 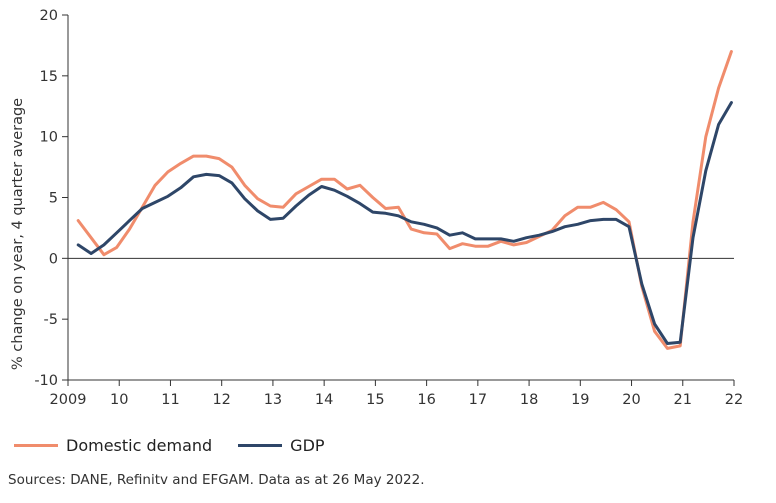 I want to click on legend-swatch-gdp, so click(x=260, y=445).